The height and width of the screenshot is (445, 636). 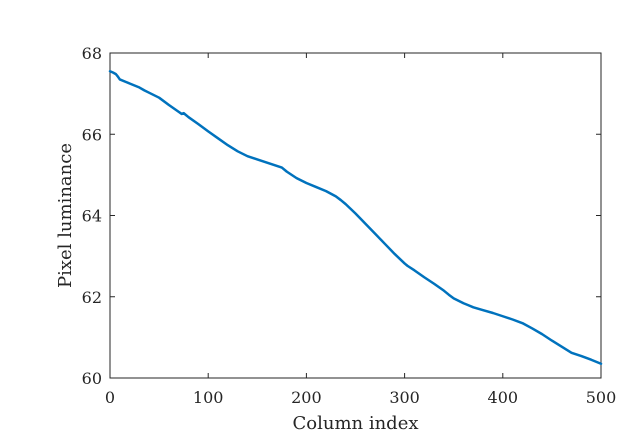 What do you see at coordinates (208, 397) in the screenshot?
I see `x-tick-label: 100` at bounding box center [208, 397].